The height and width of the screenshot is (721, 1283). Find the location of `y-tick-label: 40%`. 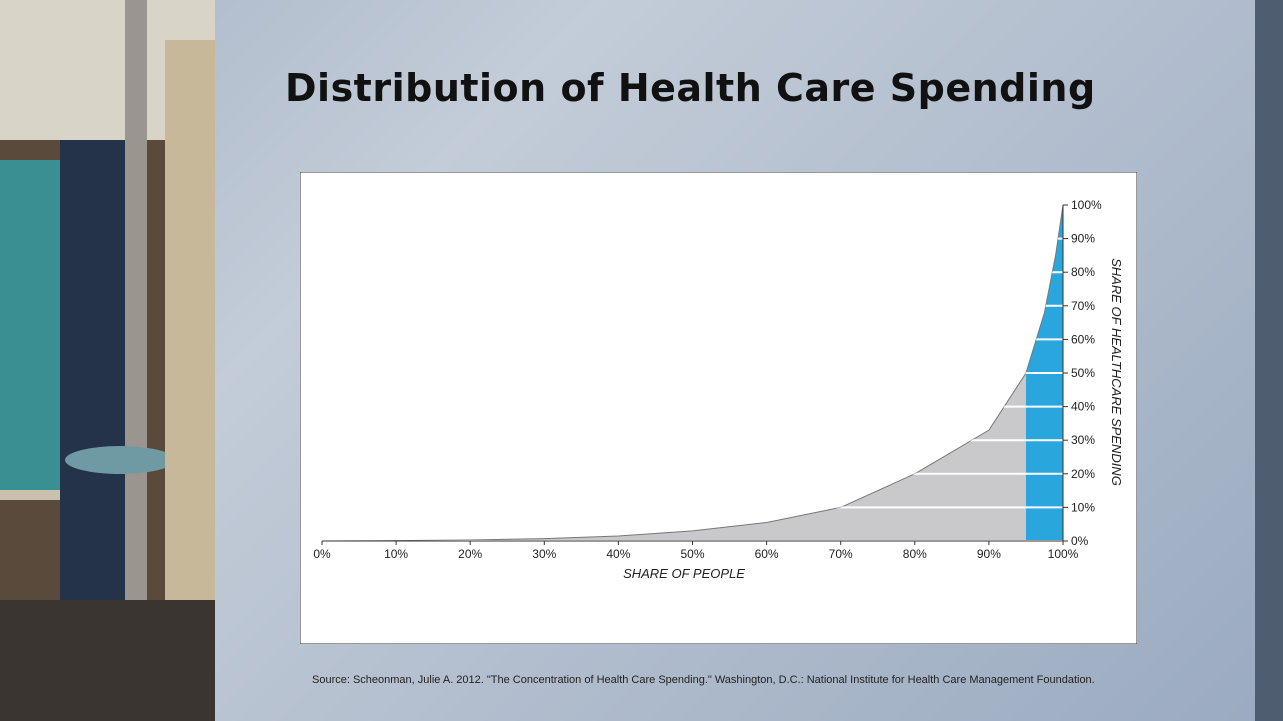

y-tick-label: 40% is located at coordinates (1083, 407).